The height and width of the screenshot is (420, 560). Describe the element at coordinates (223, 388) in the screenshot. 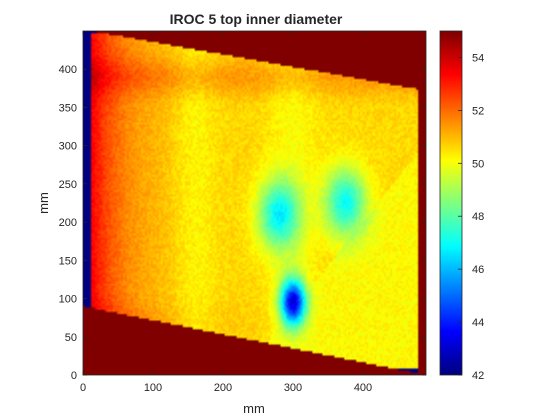

I see `x-tick-label: 200` at that location.